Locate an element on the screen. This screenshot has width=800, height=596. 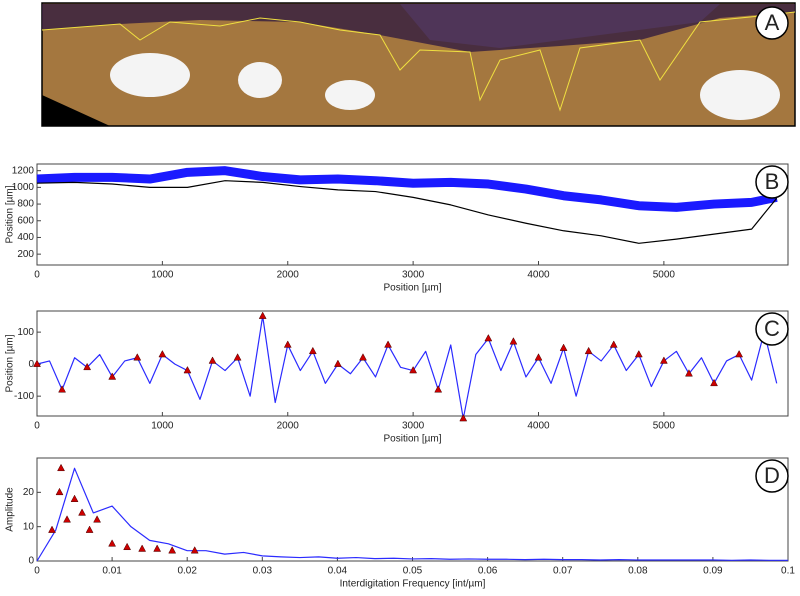
dark-band is located at coordinates (418, 28).